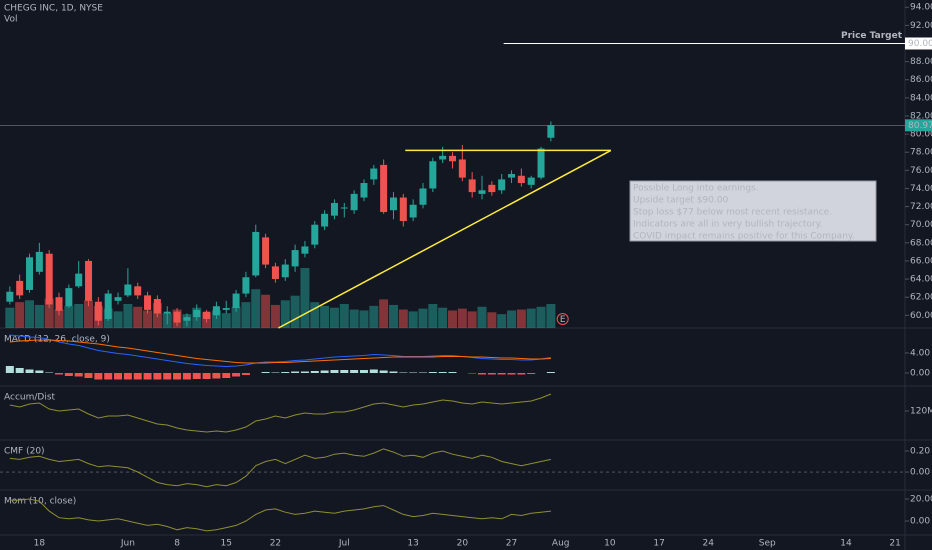  I want to click on y-tick-label: 86.00, so click(921, 80).